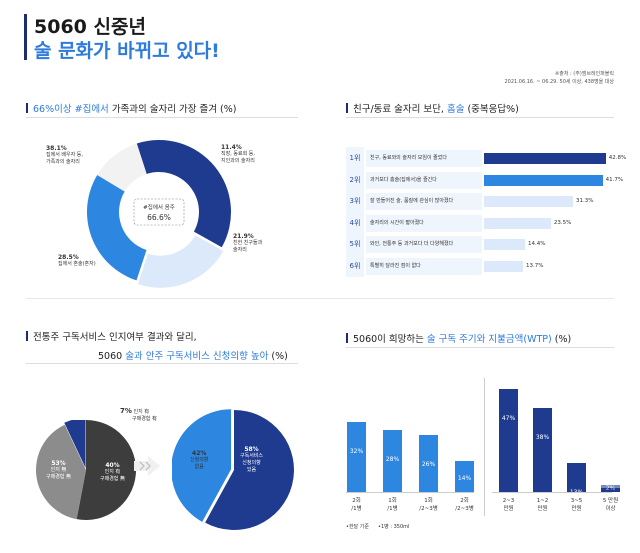 The width and height of the screenshot is (640, 553). Describe the element at coordinates (355, 222) in the screenshot. I see `rank-number: 4위` at that location.